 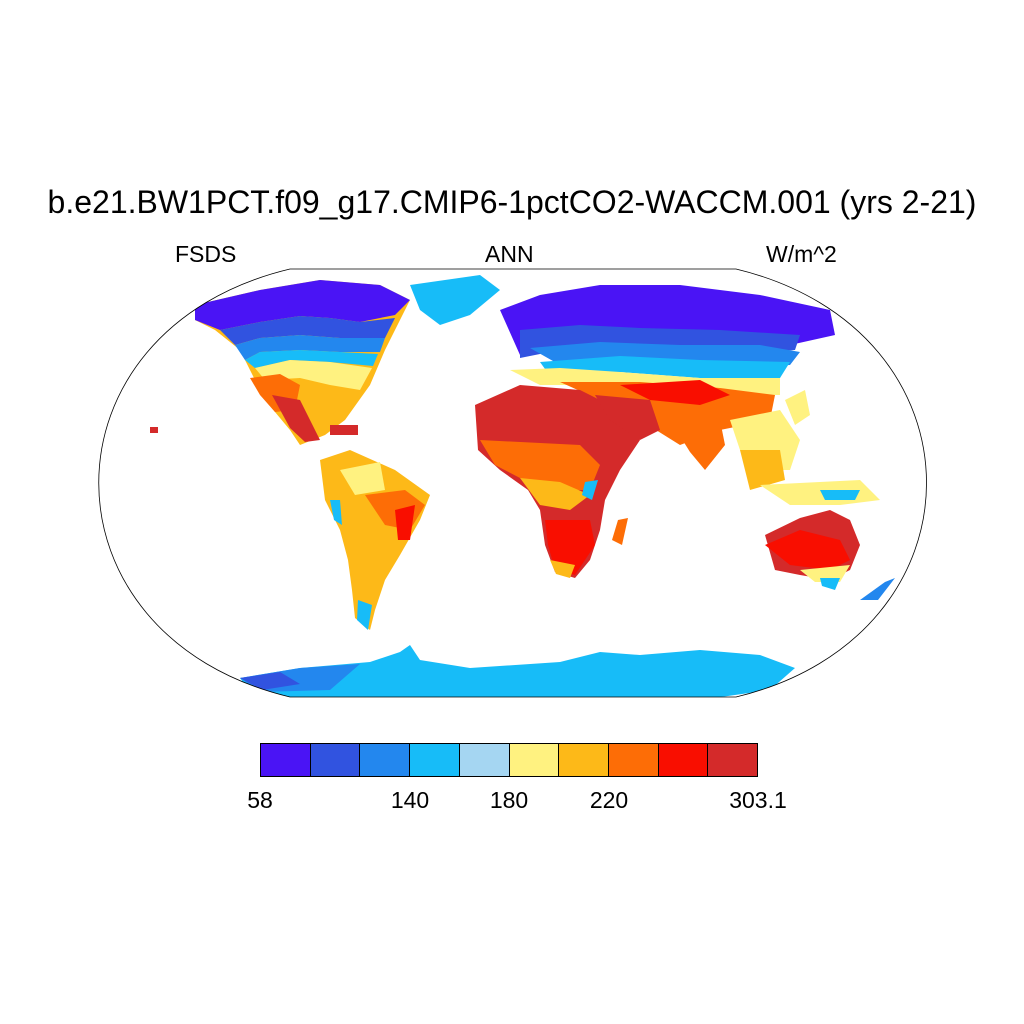 I want to click on colorbar-tick-label: 303.1, so click(x=758, y=800).